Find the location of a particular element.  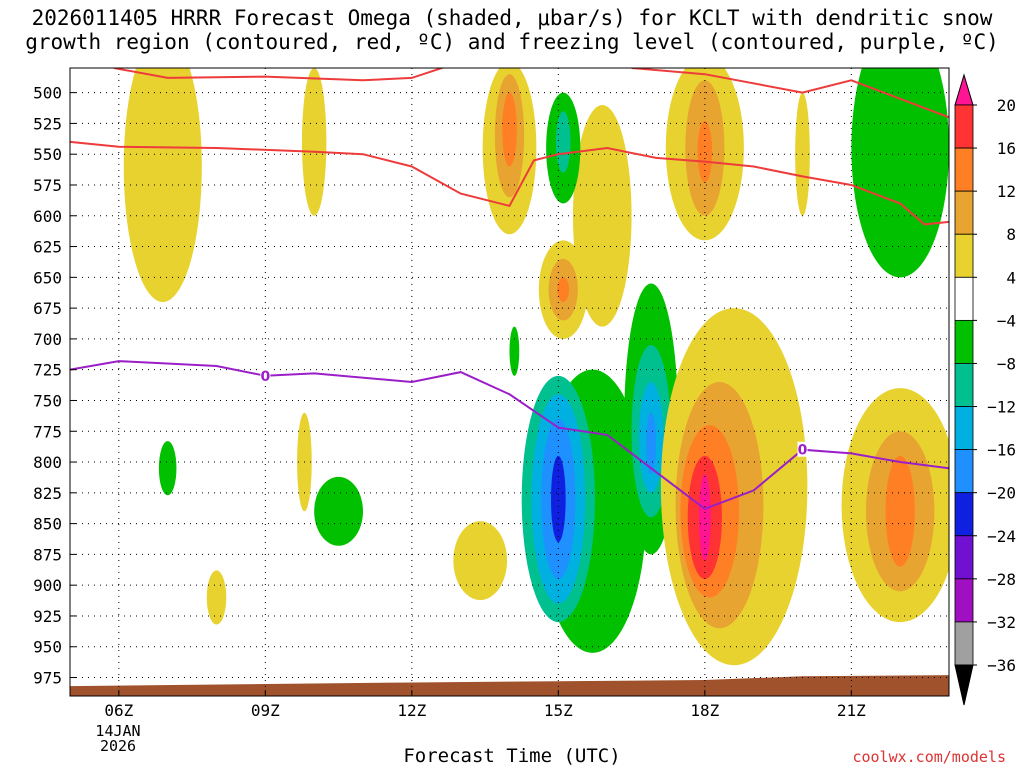

y-tick-label-925: 925 is located at coordinates (47, 616).